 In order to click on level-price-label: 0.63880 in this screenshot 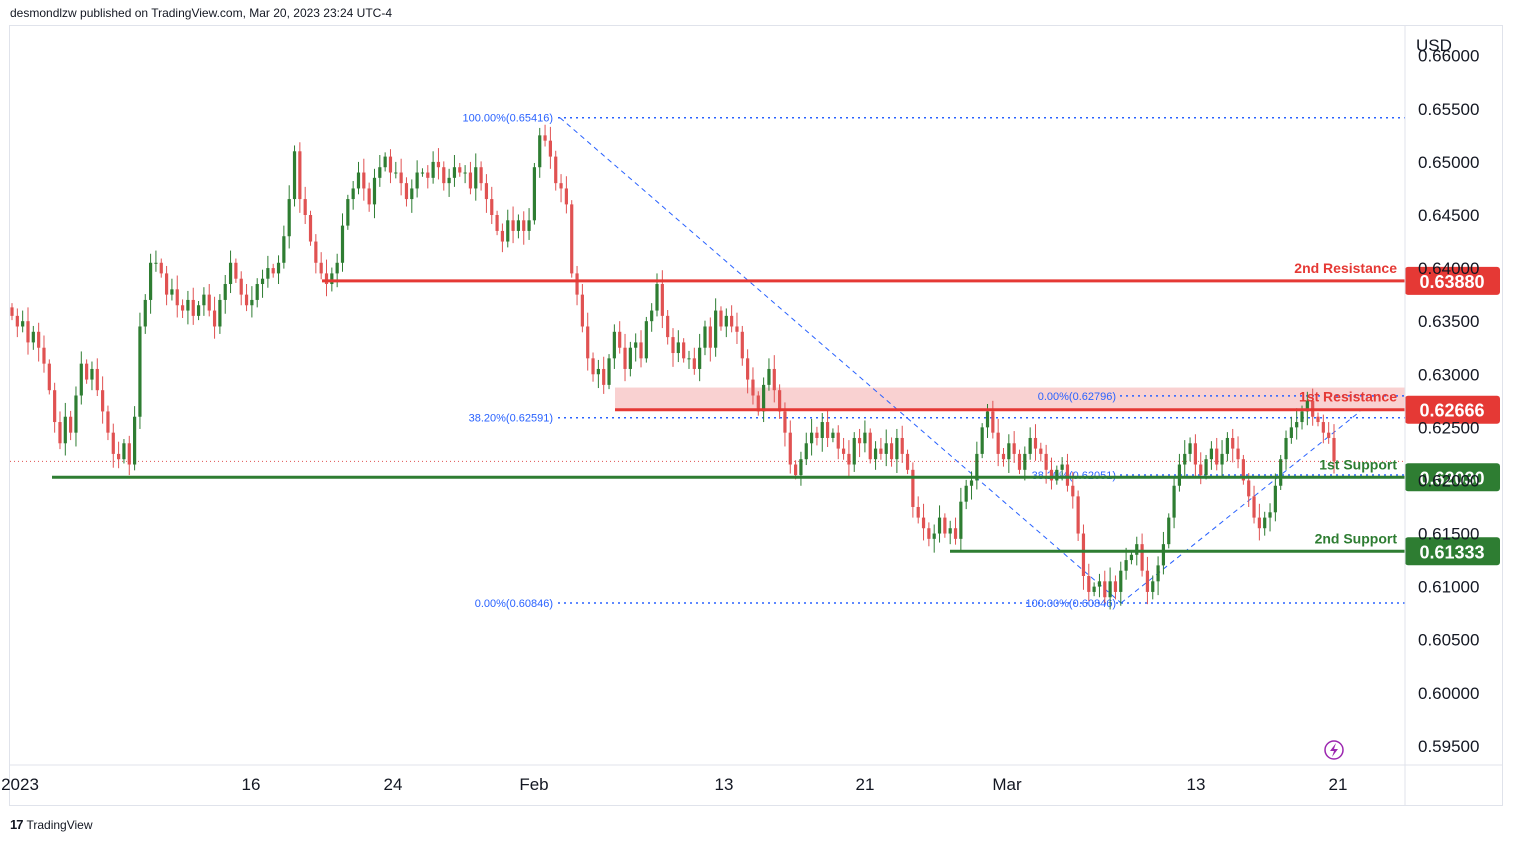, I will do `click(1451, 282)`.